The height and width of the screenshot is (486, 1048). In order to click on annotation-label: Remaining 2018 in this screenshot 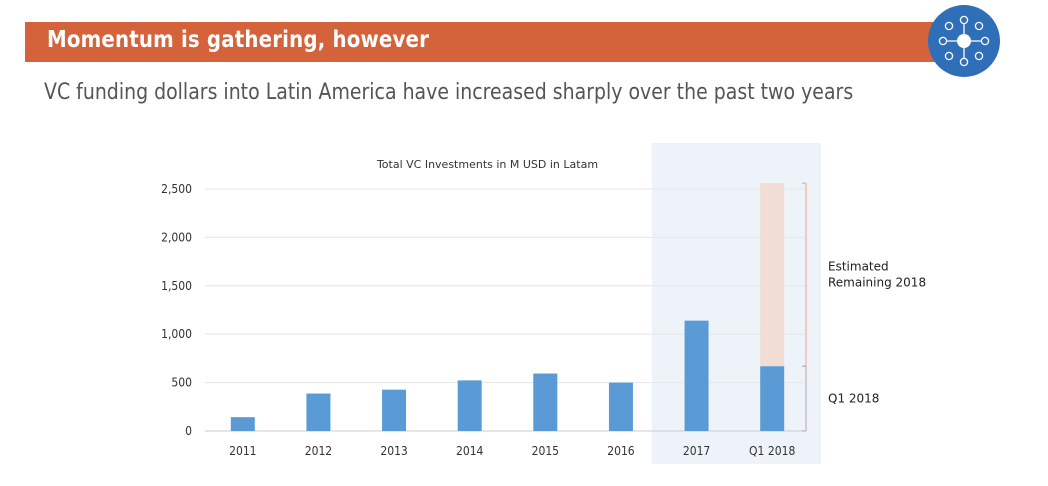, I will do `click(877, 283)`.